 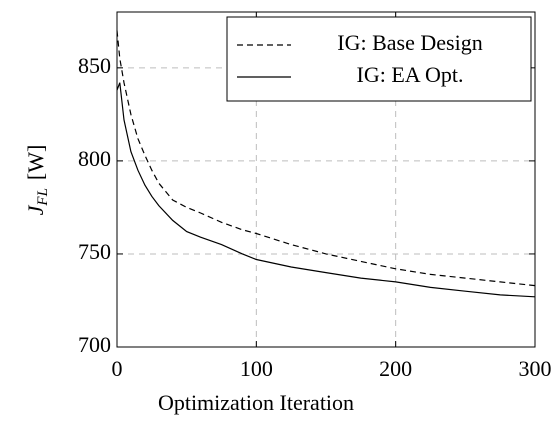 I want to click on x-tick-label: 200, so click(x=395, y=368).